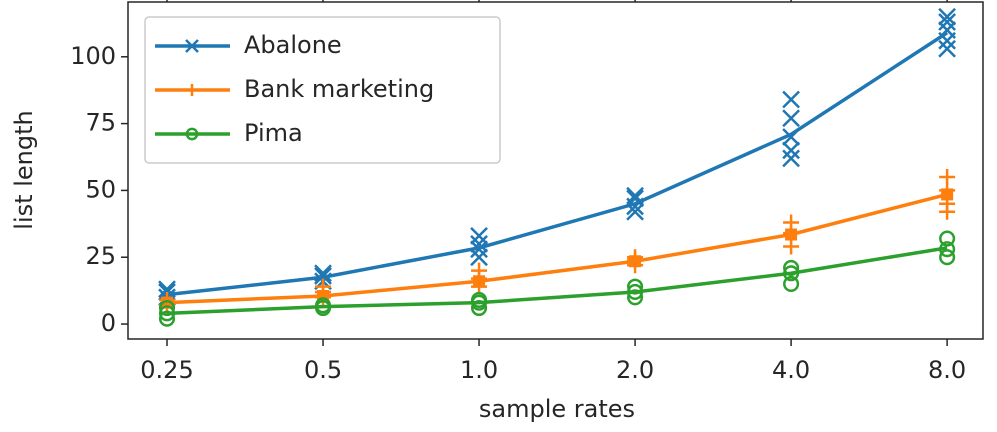 The width and height of the screenshot is (997, 432). Describe the element at coordinates (166, 370) in the screenshot. I see `x-tick-label: 0.25` at that location.